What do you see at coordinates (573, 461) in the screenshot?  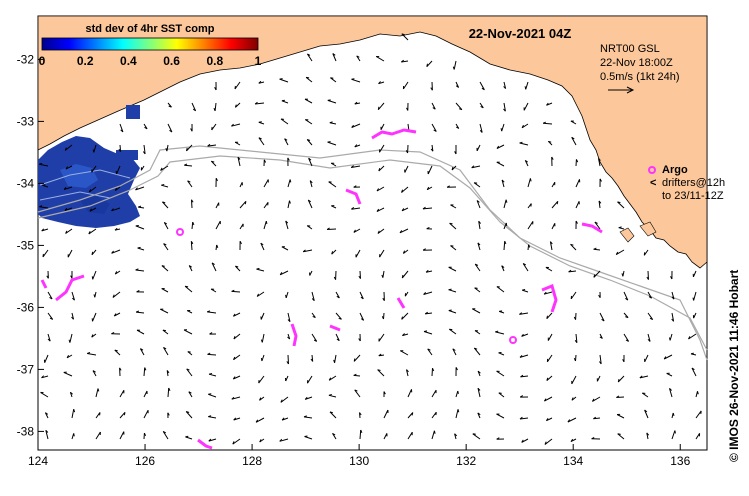 I see `x-tick-label: 134` at bounding box center [573, 461].